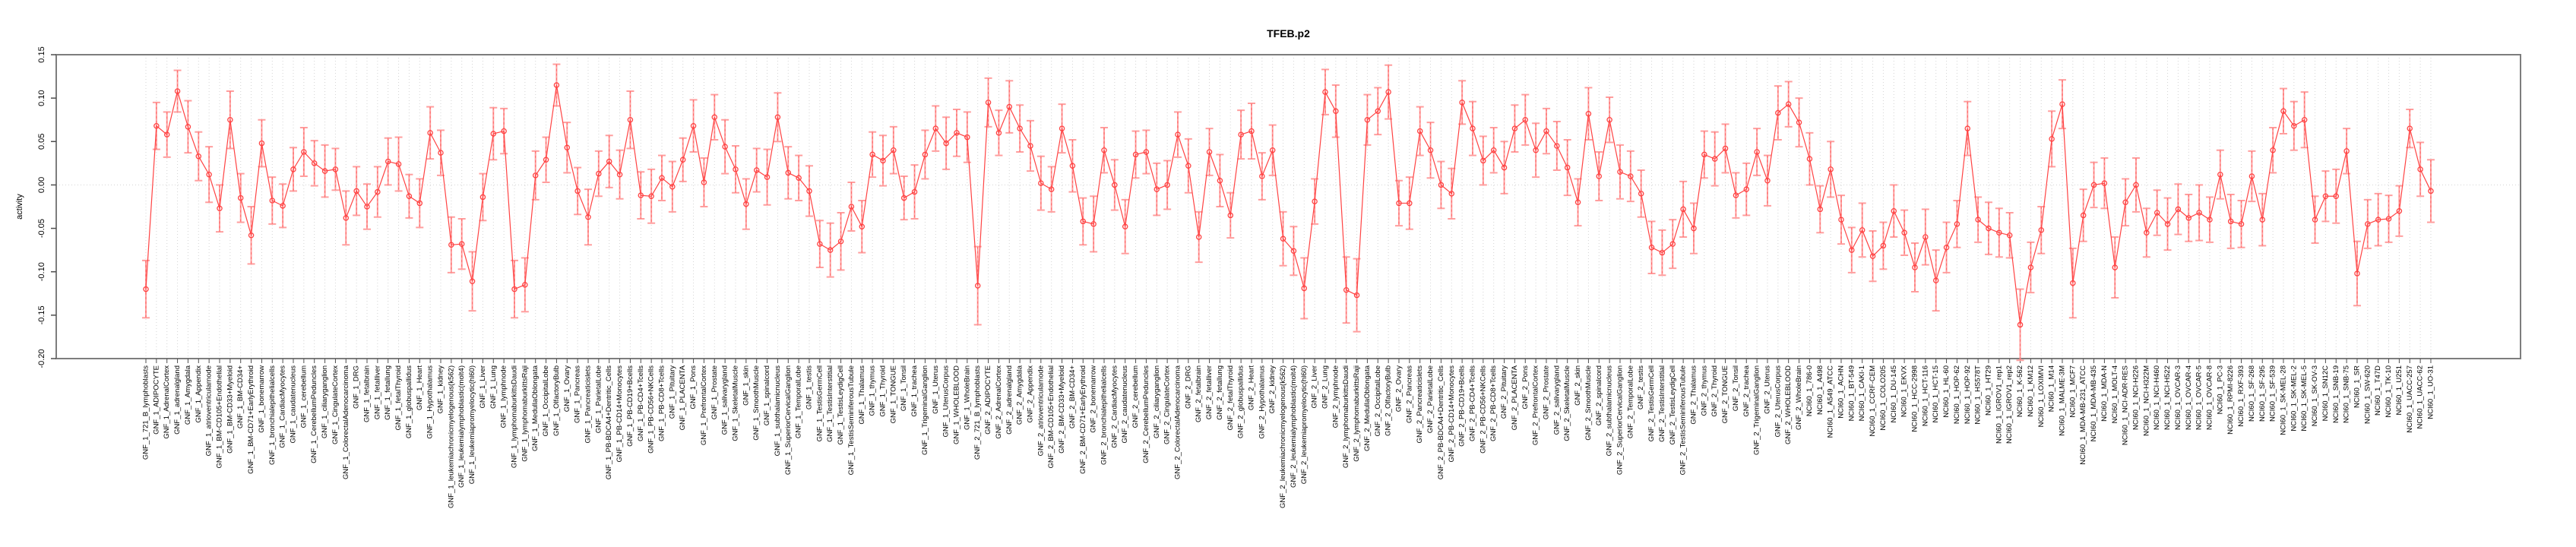  Describe the element at coordinates (819, 403) in the screenshot. I see `x-tick-label: GNF_1_TestisGermCell` at that location.